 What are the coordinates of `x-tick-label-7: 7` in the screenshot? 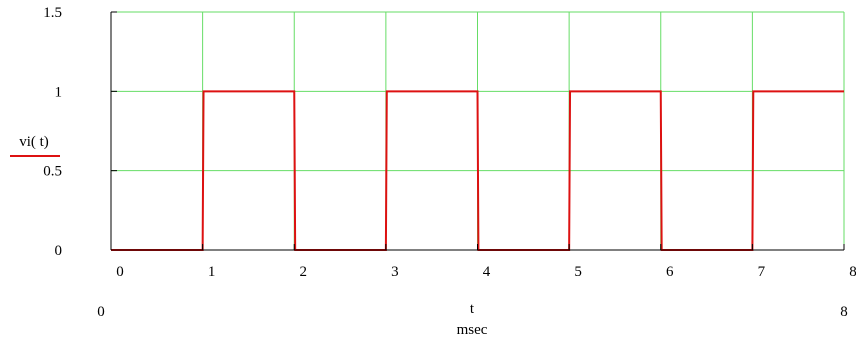 It's located at (762, 272).